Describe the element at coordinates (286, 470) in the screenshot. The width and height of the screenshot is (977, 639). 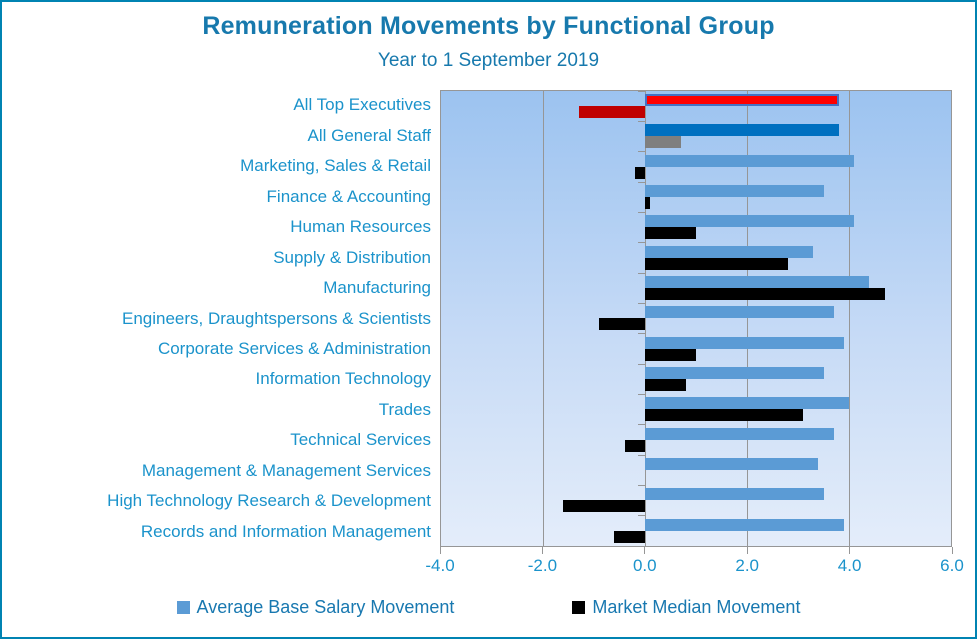
I see `category-label: Management & Management Services` at that location.